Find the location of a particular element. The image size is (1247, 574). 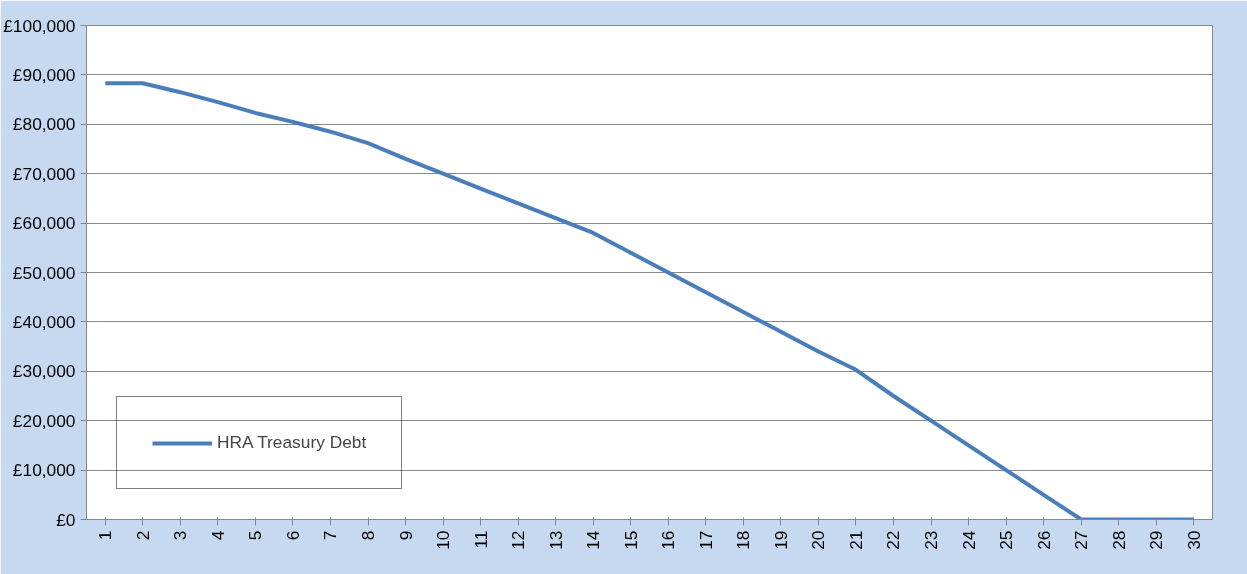

y-tick-label: £10,000 is located at coordinates (44, 470).